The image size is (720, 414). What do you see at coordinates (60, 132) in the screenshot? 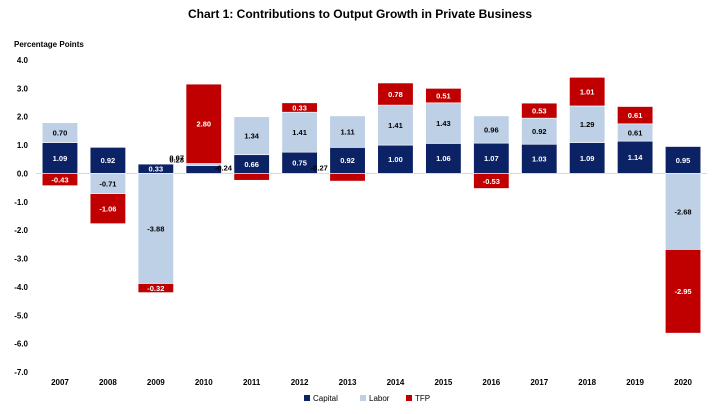
I see `data-label-labor: 0.70` at bounding box center [60, 132].